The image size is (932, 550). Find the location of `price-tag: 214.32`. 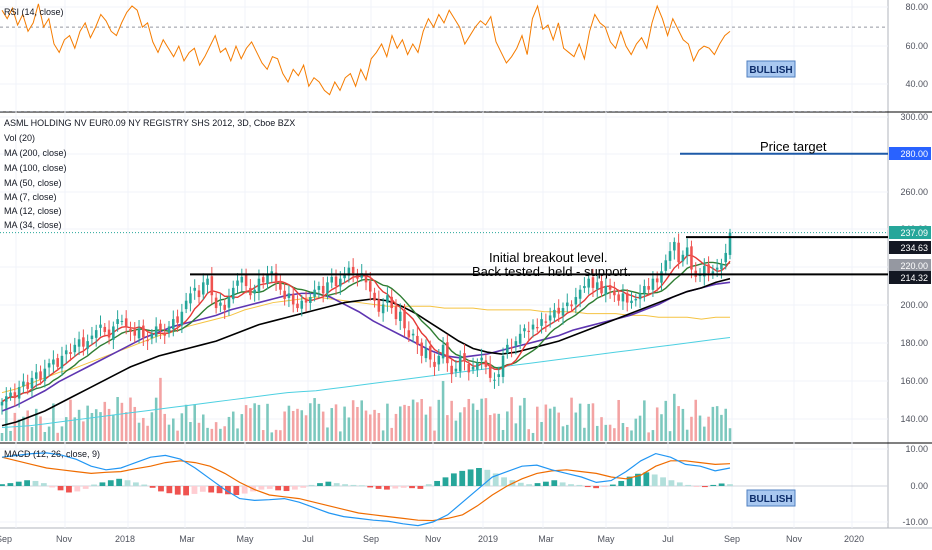

price-tag: 214.32 is located at coordinates (910, 277).